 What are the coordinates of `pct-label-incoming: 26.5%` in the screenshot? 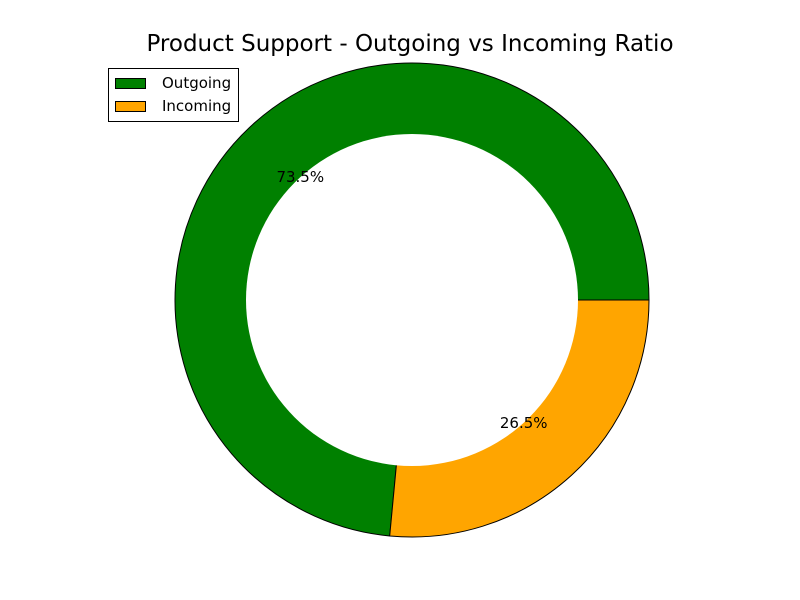 It's located at (524, 423).